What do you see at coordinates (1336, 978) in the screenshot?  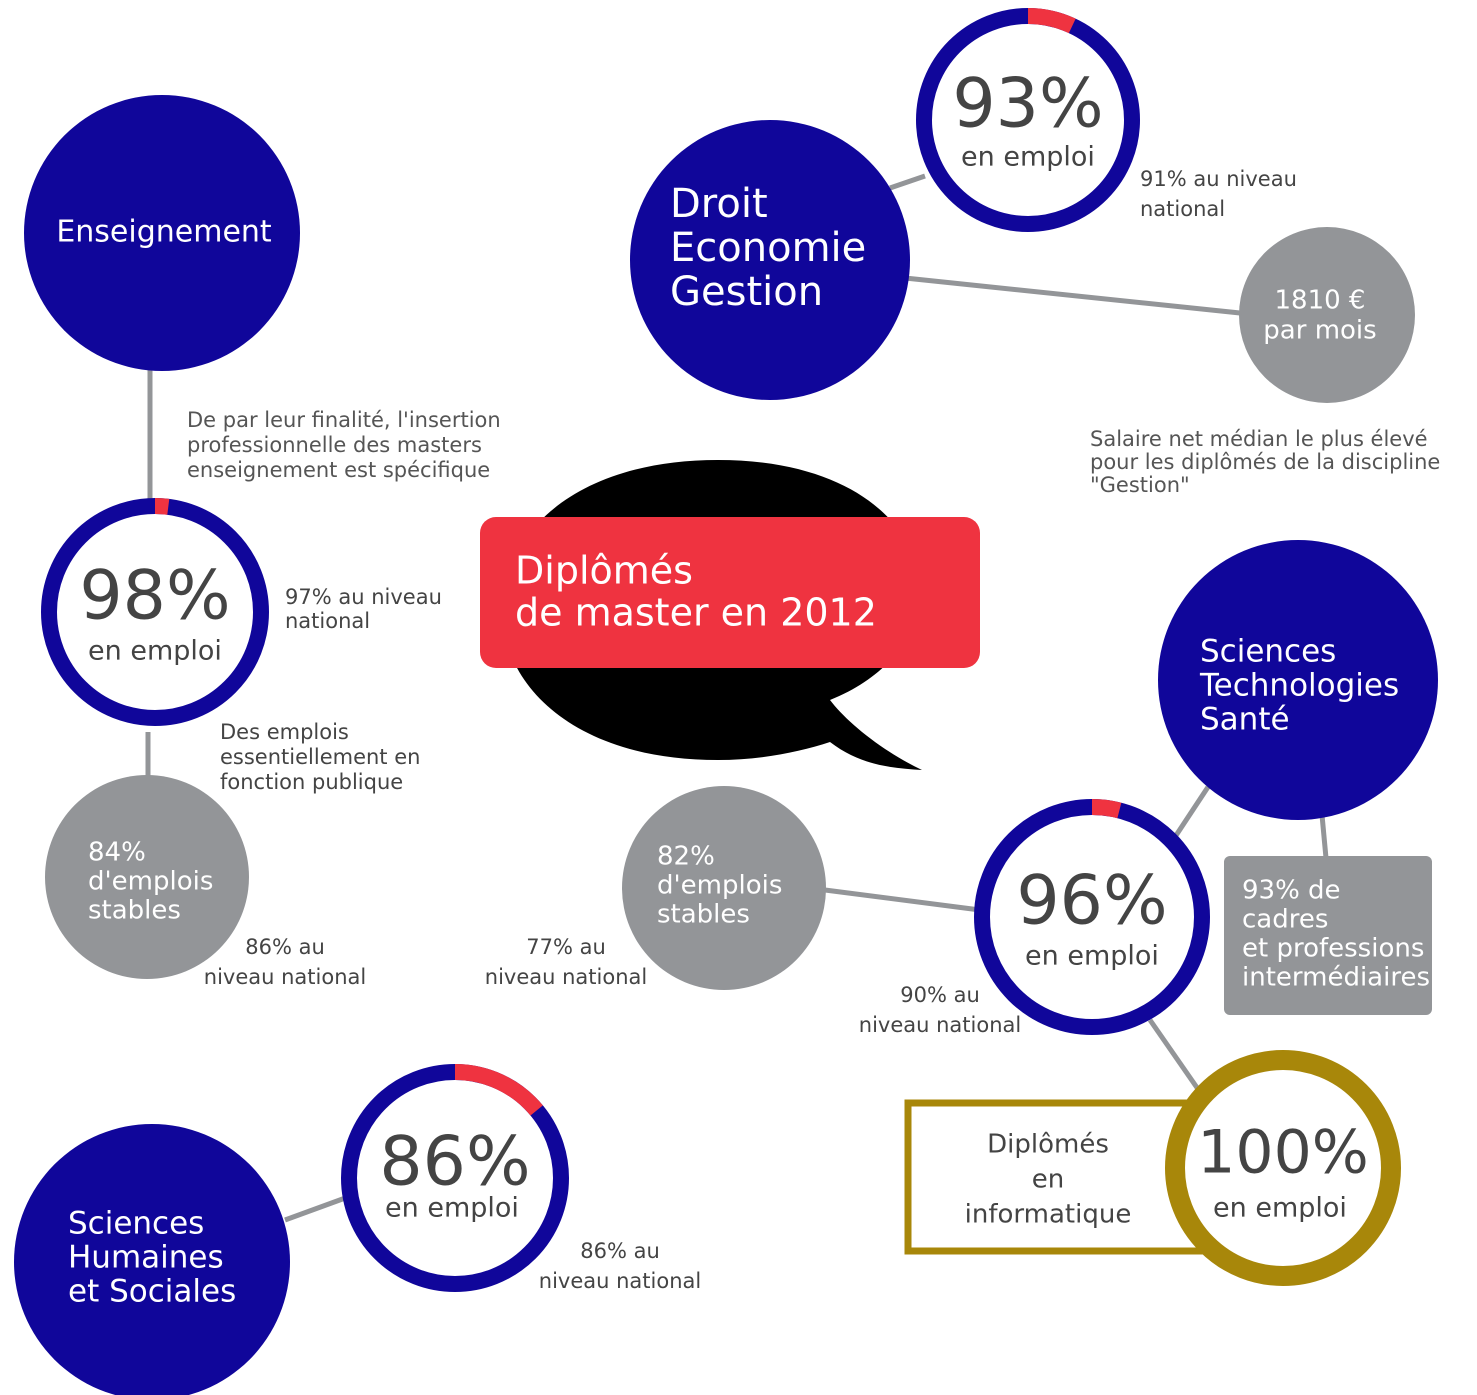 I see `label: intermédiaires` at bounding box center [1336, 978].